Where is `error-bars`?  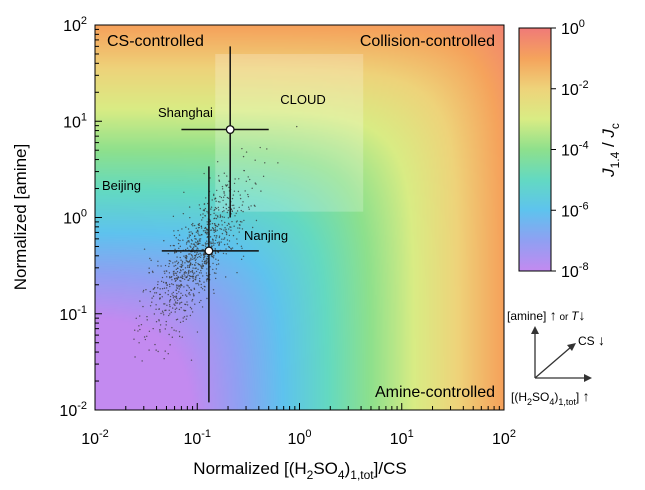
error-bars is located at coordinates (215, 224).